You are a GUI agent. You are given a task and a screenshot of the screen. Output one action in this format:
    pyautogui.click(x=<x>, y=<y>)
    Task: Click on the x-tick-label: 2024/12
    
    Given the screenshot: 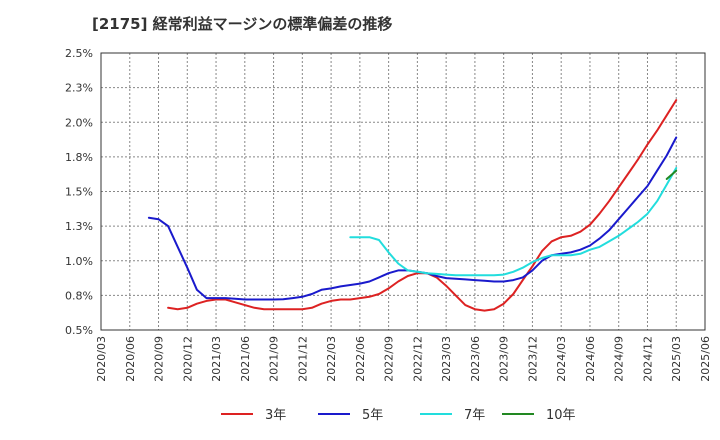 What is the action you would take?
    pyautogui.click(x=647, y=359)
    